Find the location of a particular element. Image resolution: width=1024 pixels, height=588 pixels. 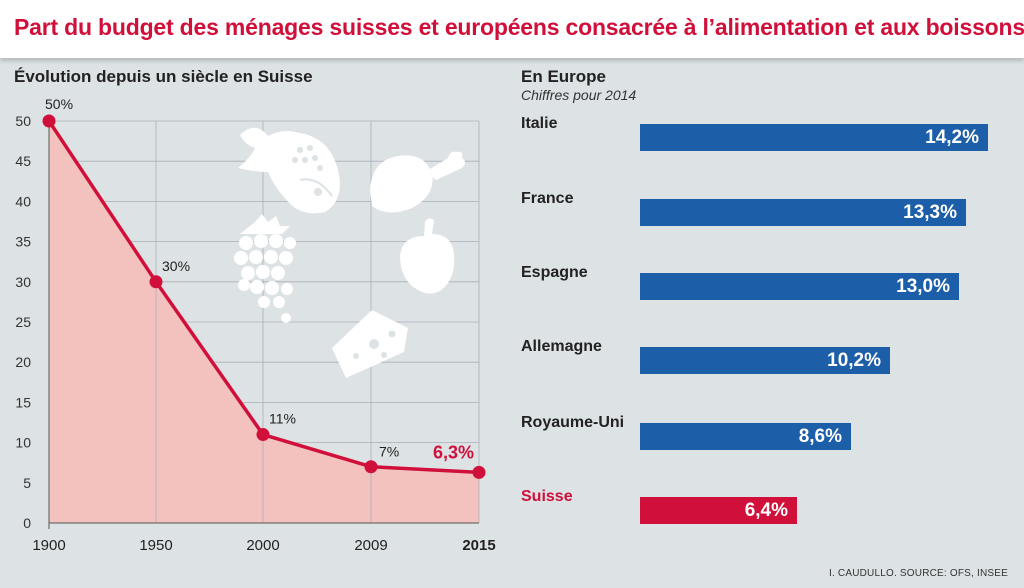

bar-category-label: Espagne is located at coordinates (554, 272).